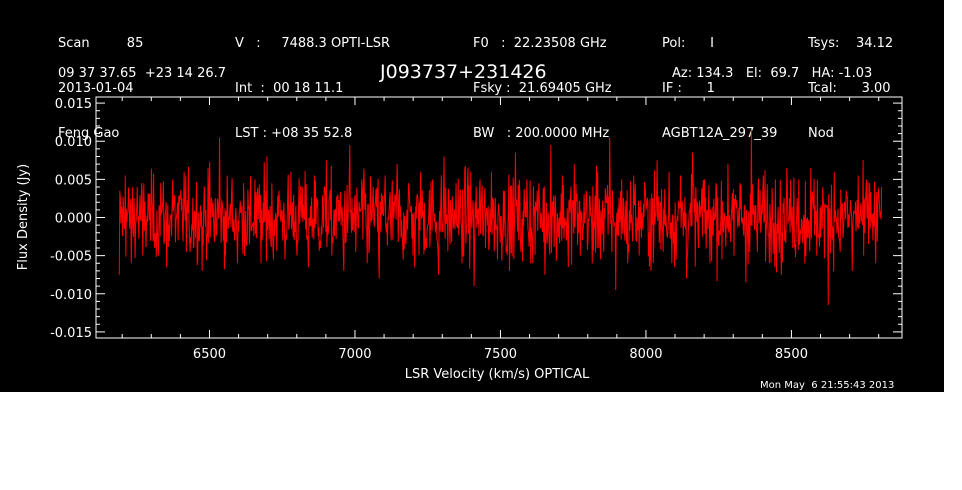 The width and height of the screenshot is (962, 490). What do you see at coordinates (497, 374) in the screenshot?
I see `x-axis-label: LSR Velocity (km/s) OPTICAL` at bounding box center [497, 374].